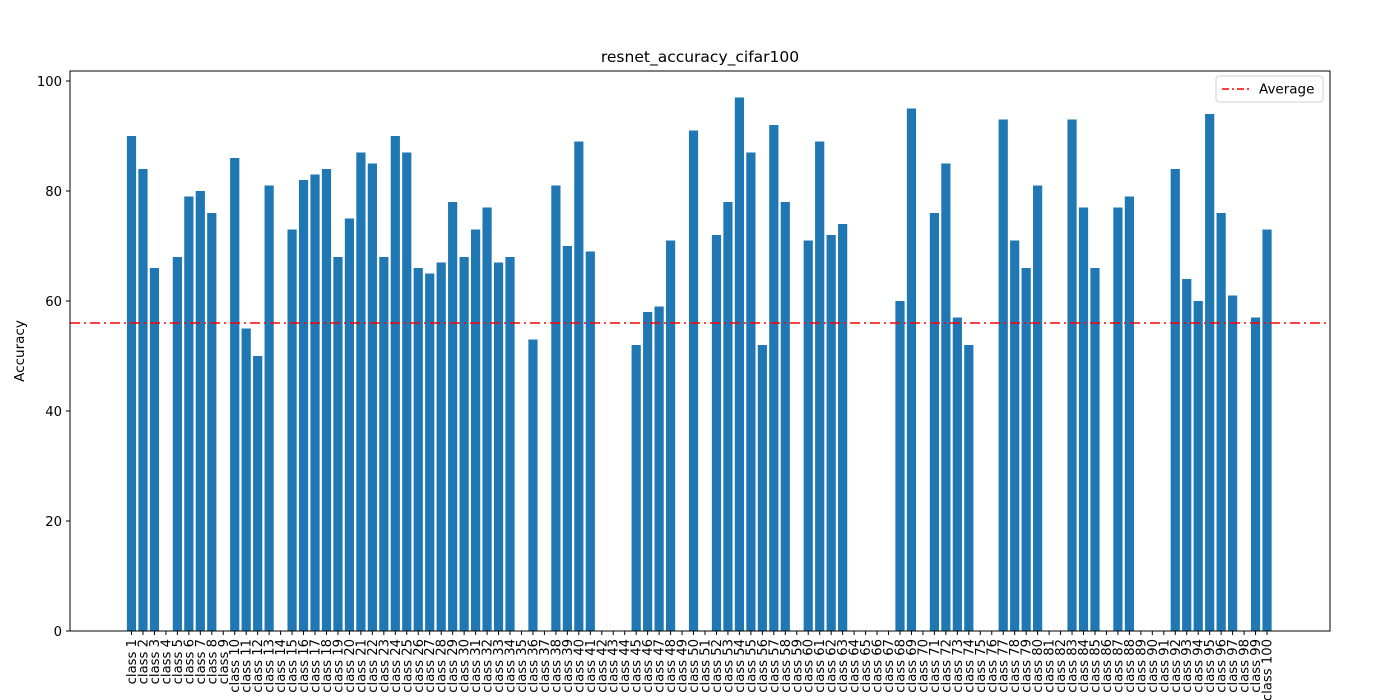 The image size is (1400, 700). I want to click on x-tick-label: class 46, so click(648, 666).